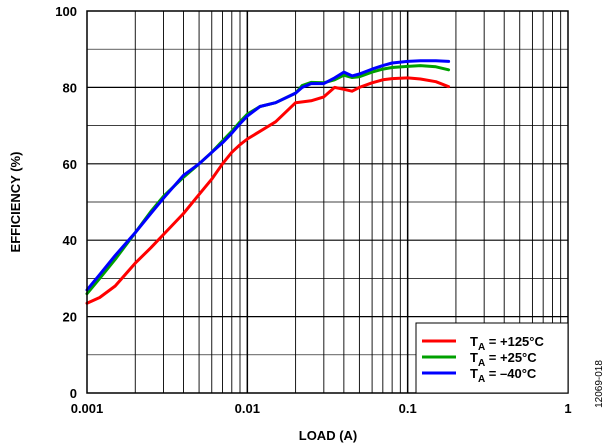 This screenshot has width=610, height=448. I want to click on x-tick-label: 1, so click(567, 408).